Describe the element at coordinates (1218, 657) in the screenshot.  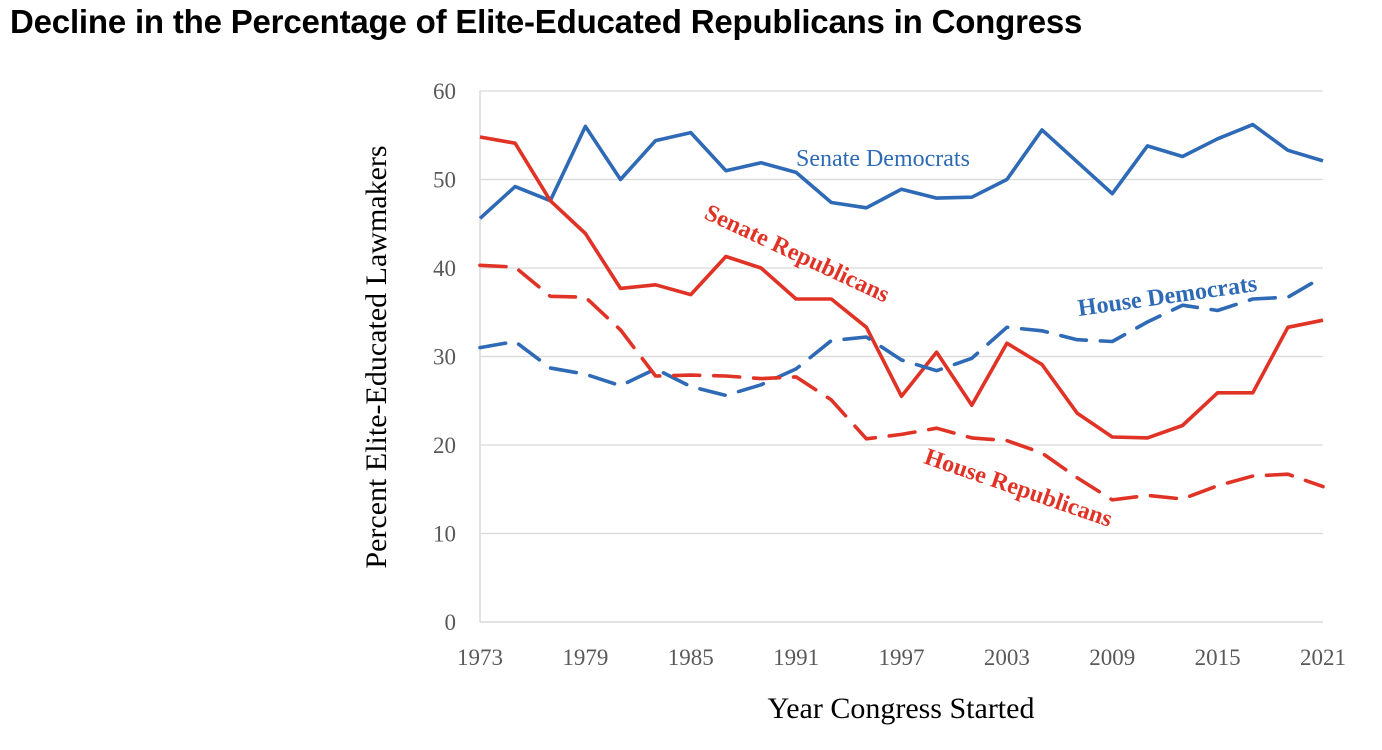
I see `x-tick-label: 2015` at that location.